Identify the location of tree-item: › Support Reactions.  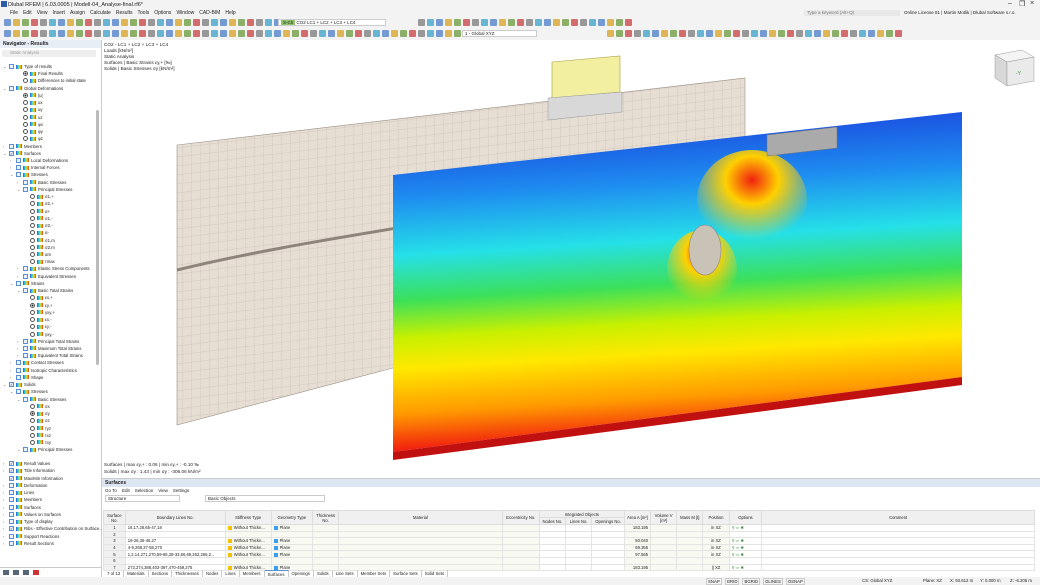
(31, 536).